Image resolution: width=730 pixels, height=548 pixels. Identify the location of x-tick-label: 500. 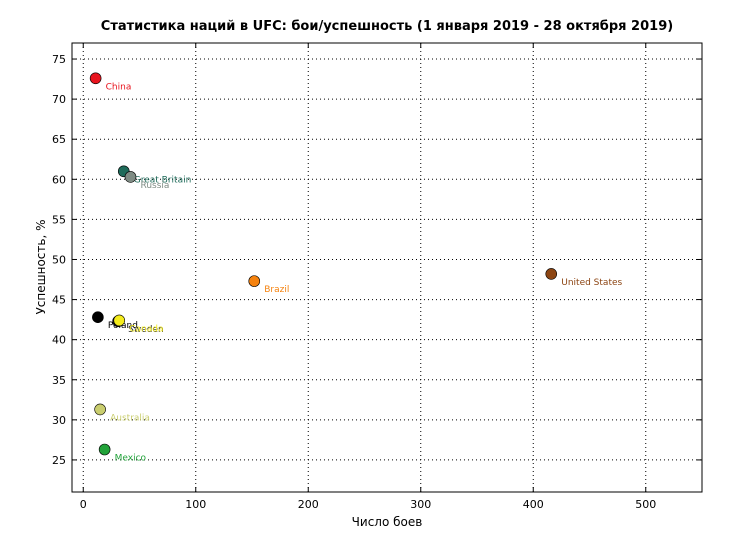
(645, 504).